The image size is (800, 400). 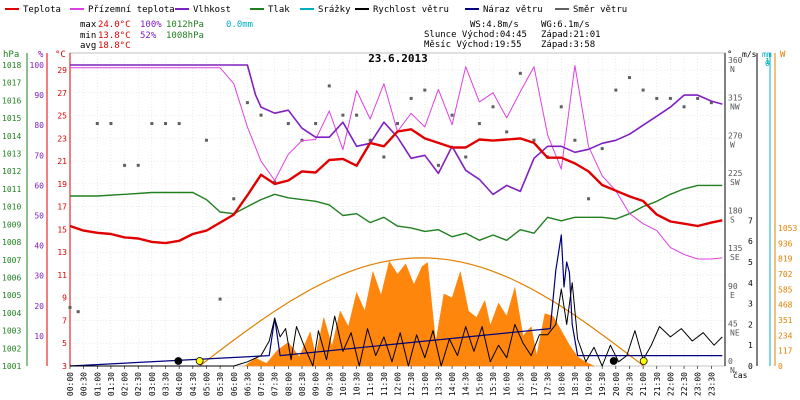 What do you see at coordinates (11, 189) in the screenshot?
I see `hpa-tick-label: 1011` at bounding box center [11, 189].